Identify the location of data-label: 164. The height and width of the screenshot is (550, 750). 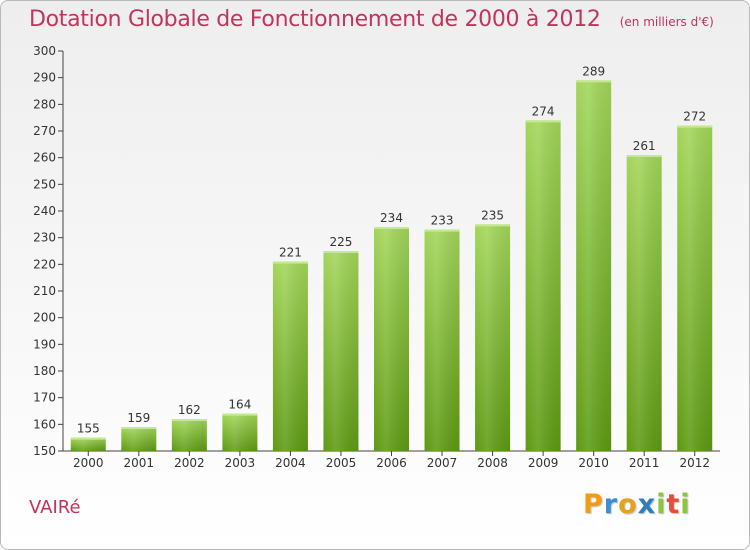
(239, 405).